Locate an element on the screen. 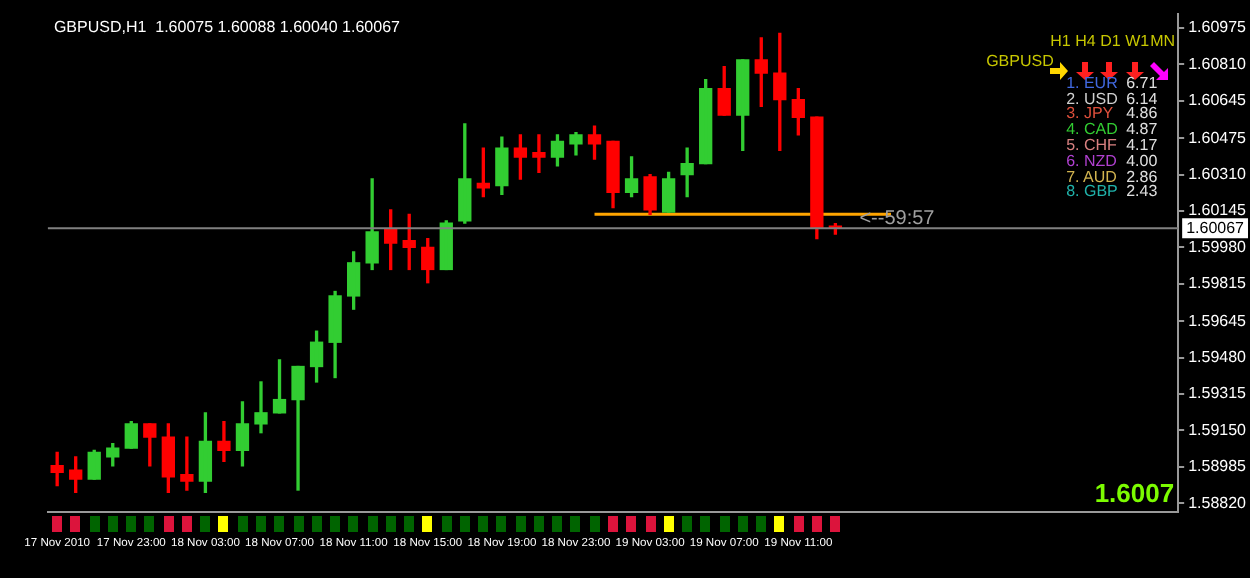  y-tick-label: 1.59645 is located at coordinates (1218, 320).